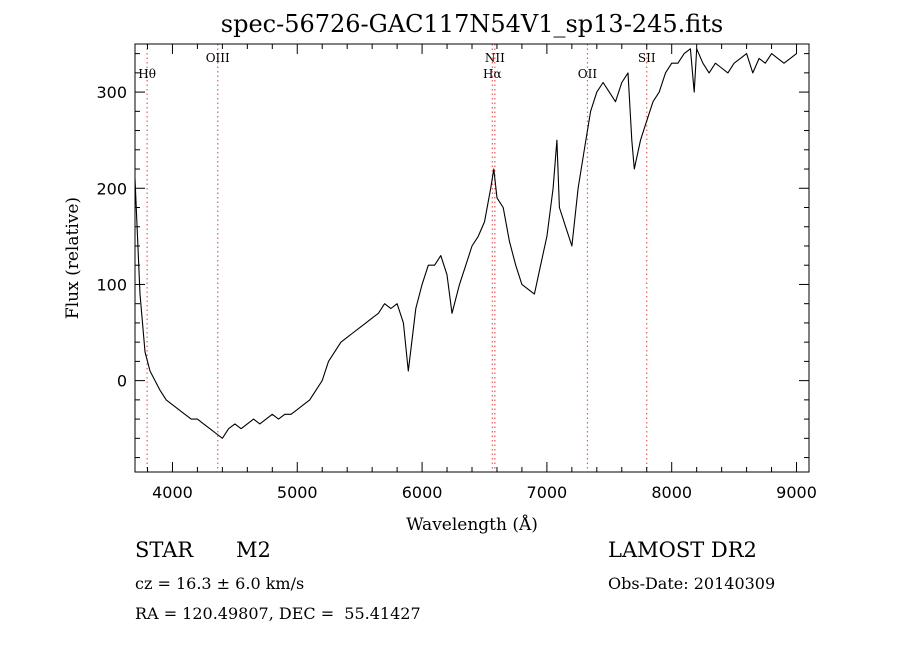  What do you see at coordinates (253, 550) in the screenshot?
I see `object-subclass: M2` at bounding box center [253, 550].